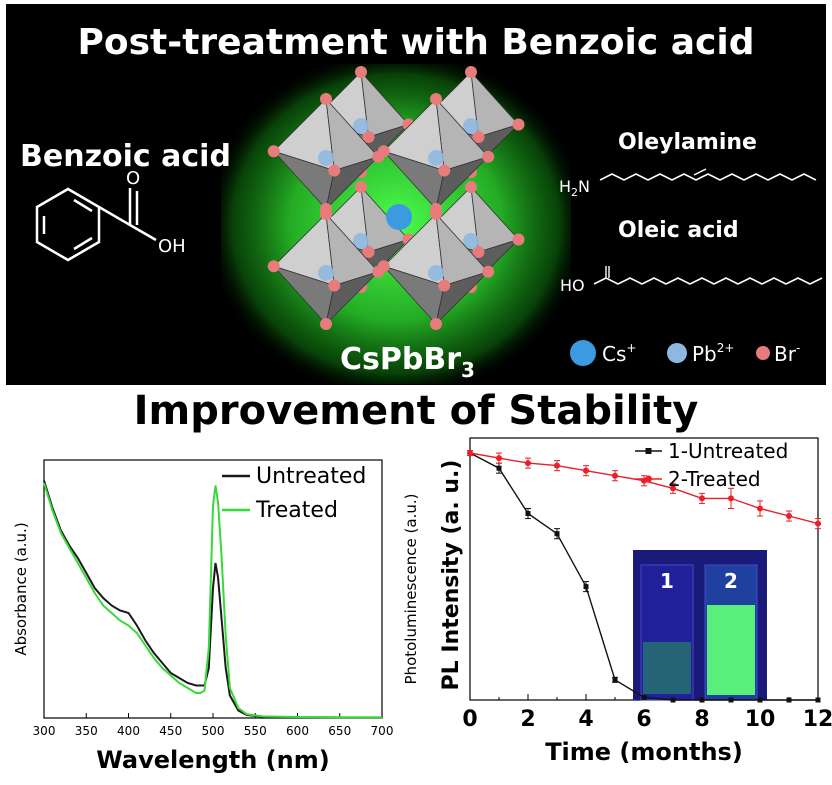  Describe the element at coordinates (728, 451) in the screenshot. I see `legend-label: 1-Untreated` at that location.